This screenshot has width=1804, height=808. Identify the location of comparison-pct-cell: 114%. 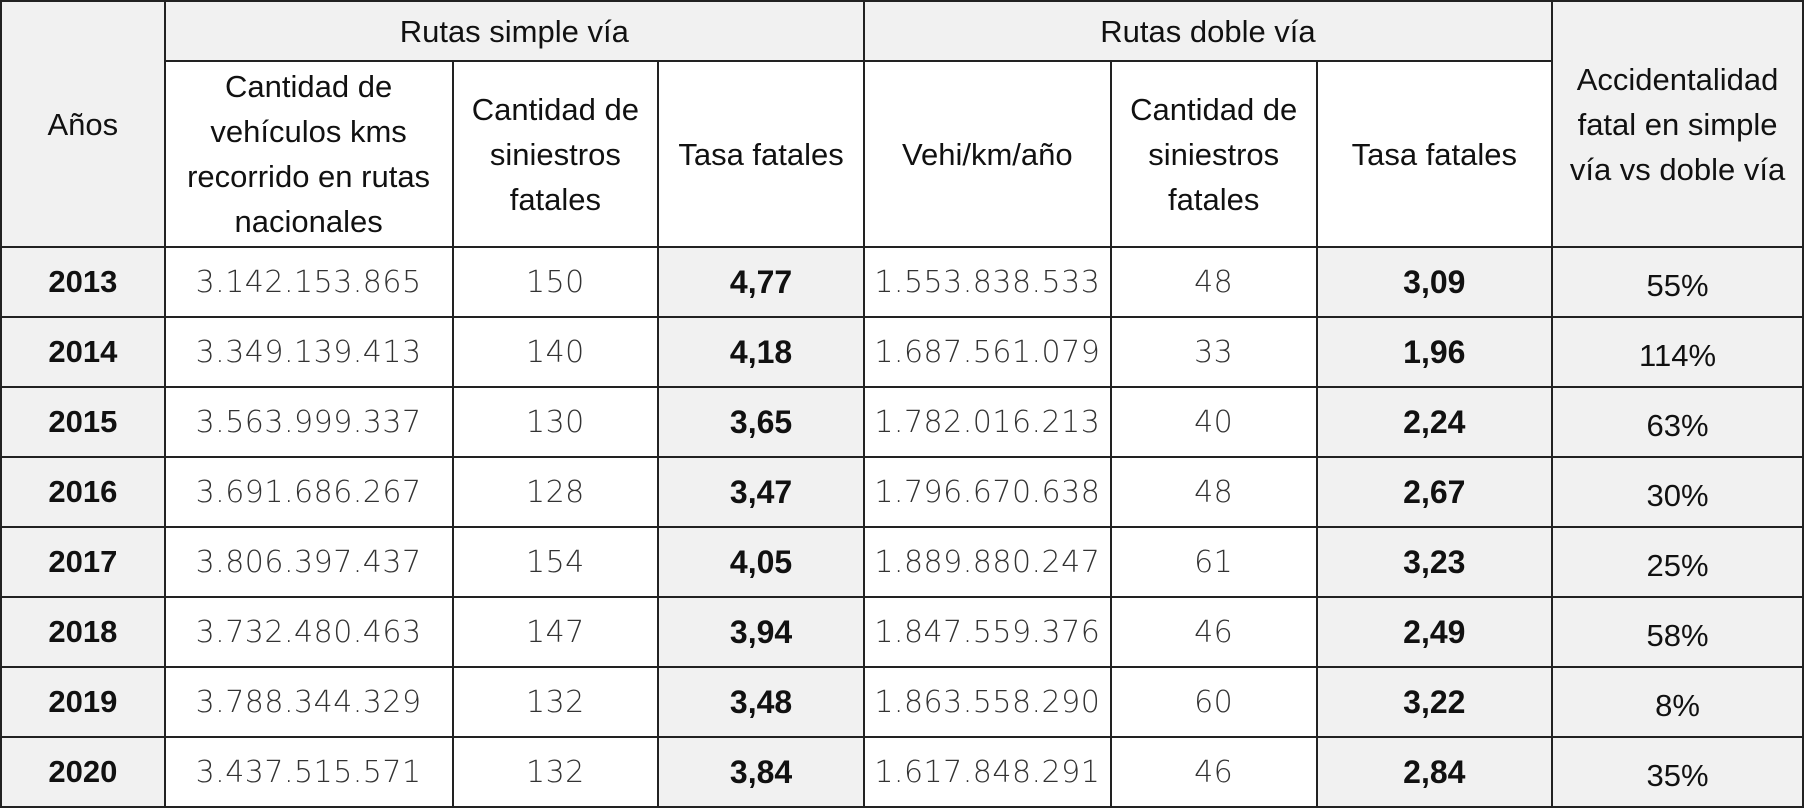
(1677, 352).